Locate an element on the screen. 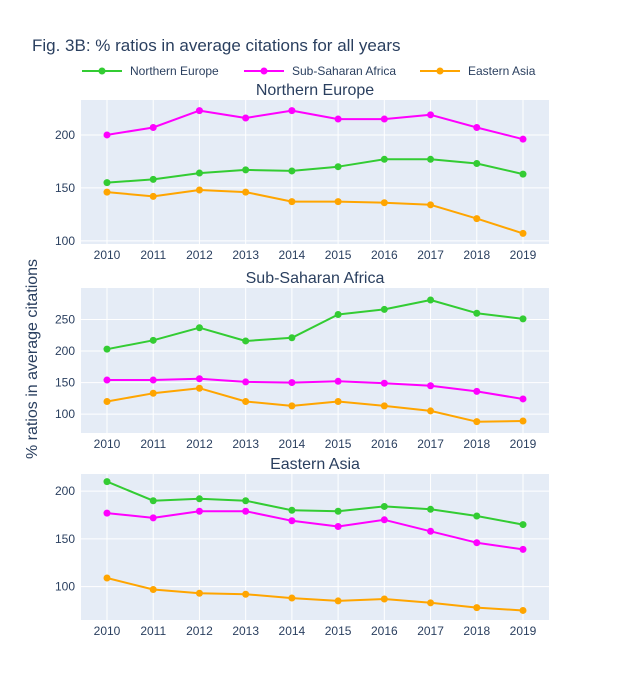  subplot-title: Eastern Asia is located at coordinates (315, 464).